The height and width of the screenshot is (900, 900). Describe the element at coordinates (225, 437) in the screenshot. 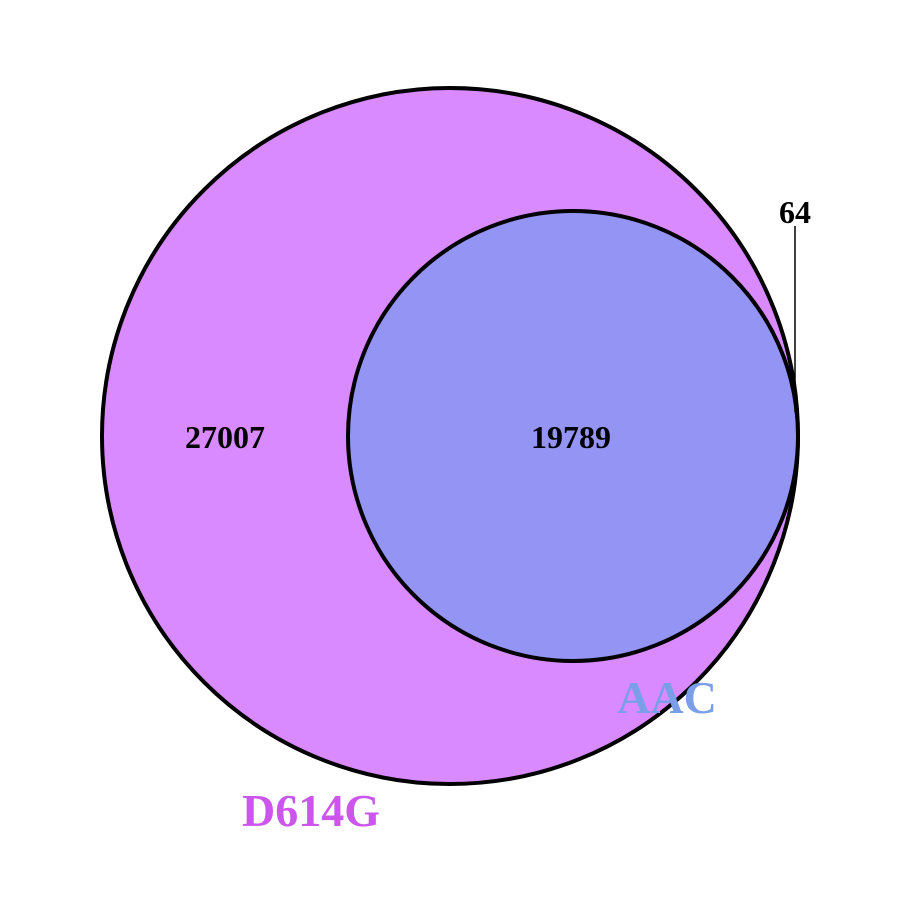

I see `d614g-only-count: 27007` at that location.